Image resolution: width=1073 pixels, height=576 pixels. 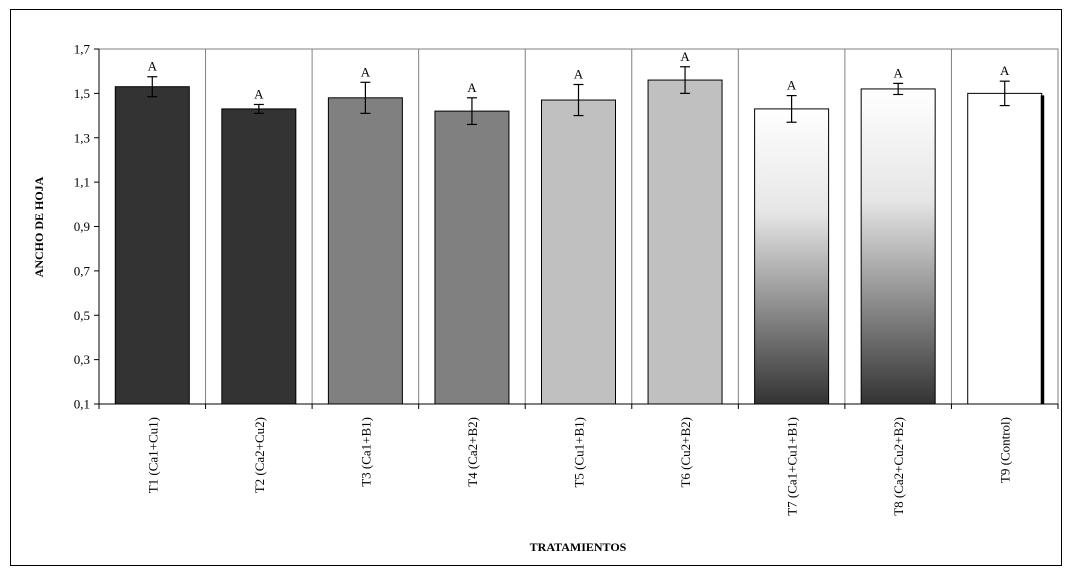 What do you see at coordinates (1042, 249) in the screenshot?
I see `bar-shadow-edge` at bounding box center [1042, 249].